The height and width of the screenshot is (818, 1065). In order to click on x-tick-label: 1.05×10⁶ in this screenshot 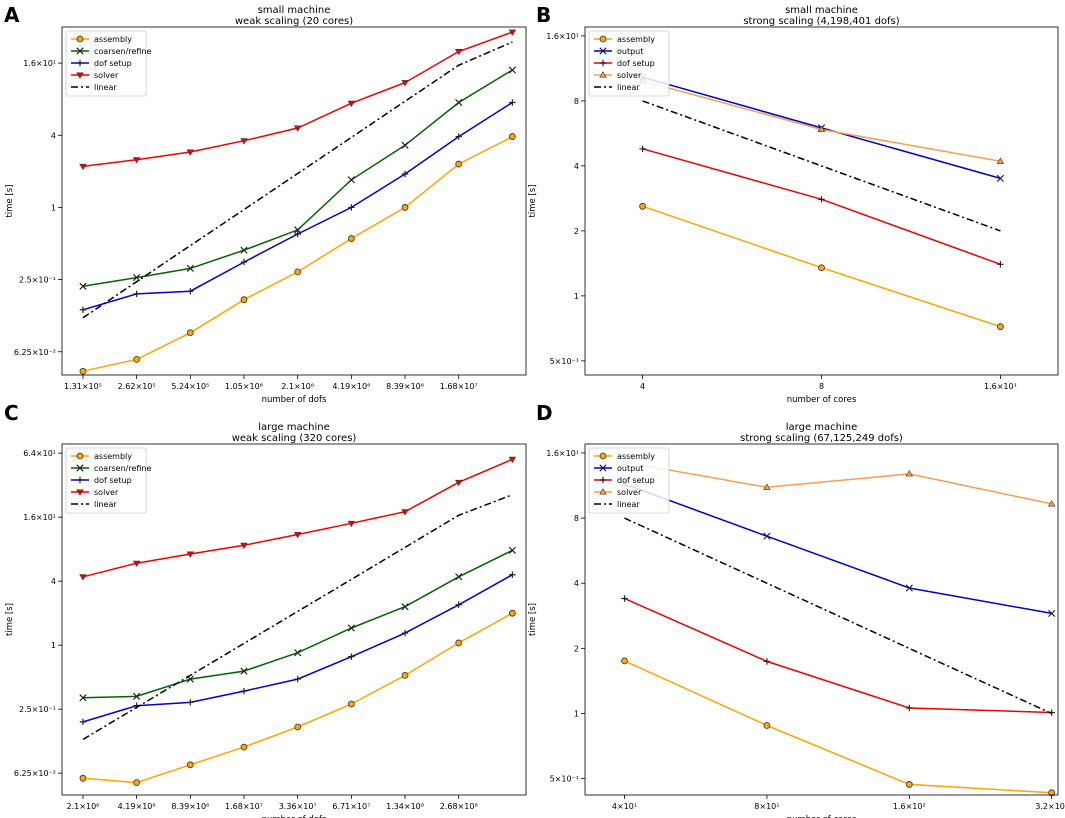, I will do `click(244, 386)`.